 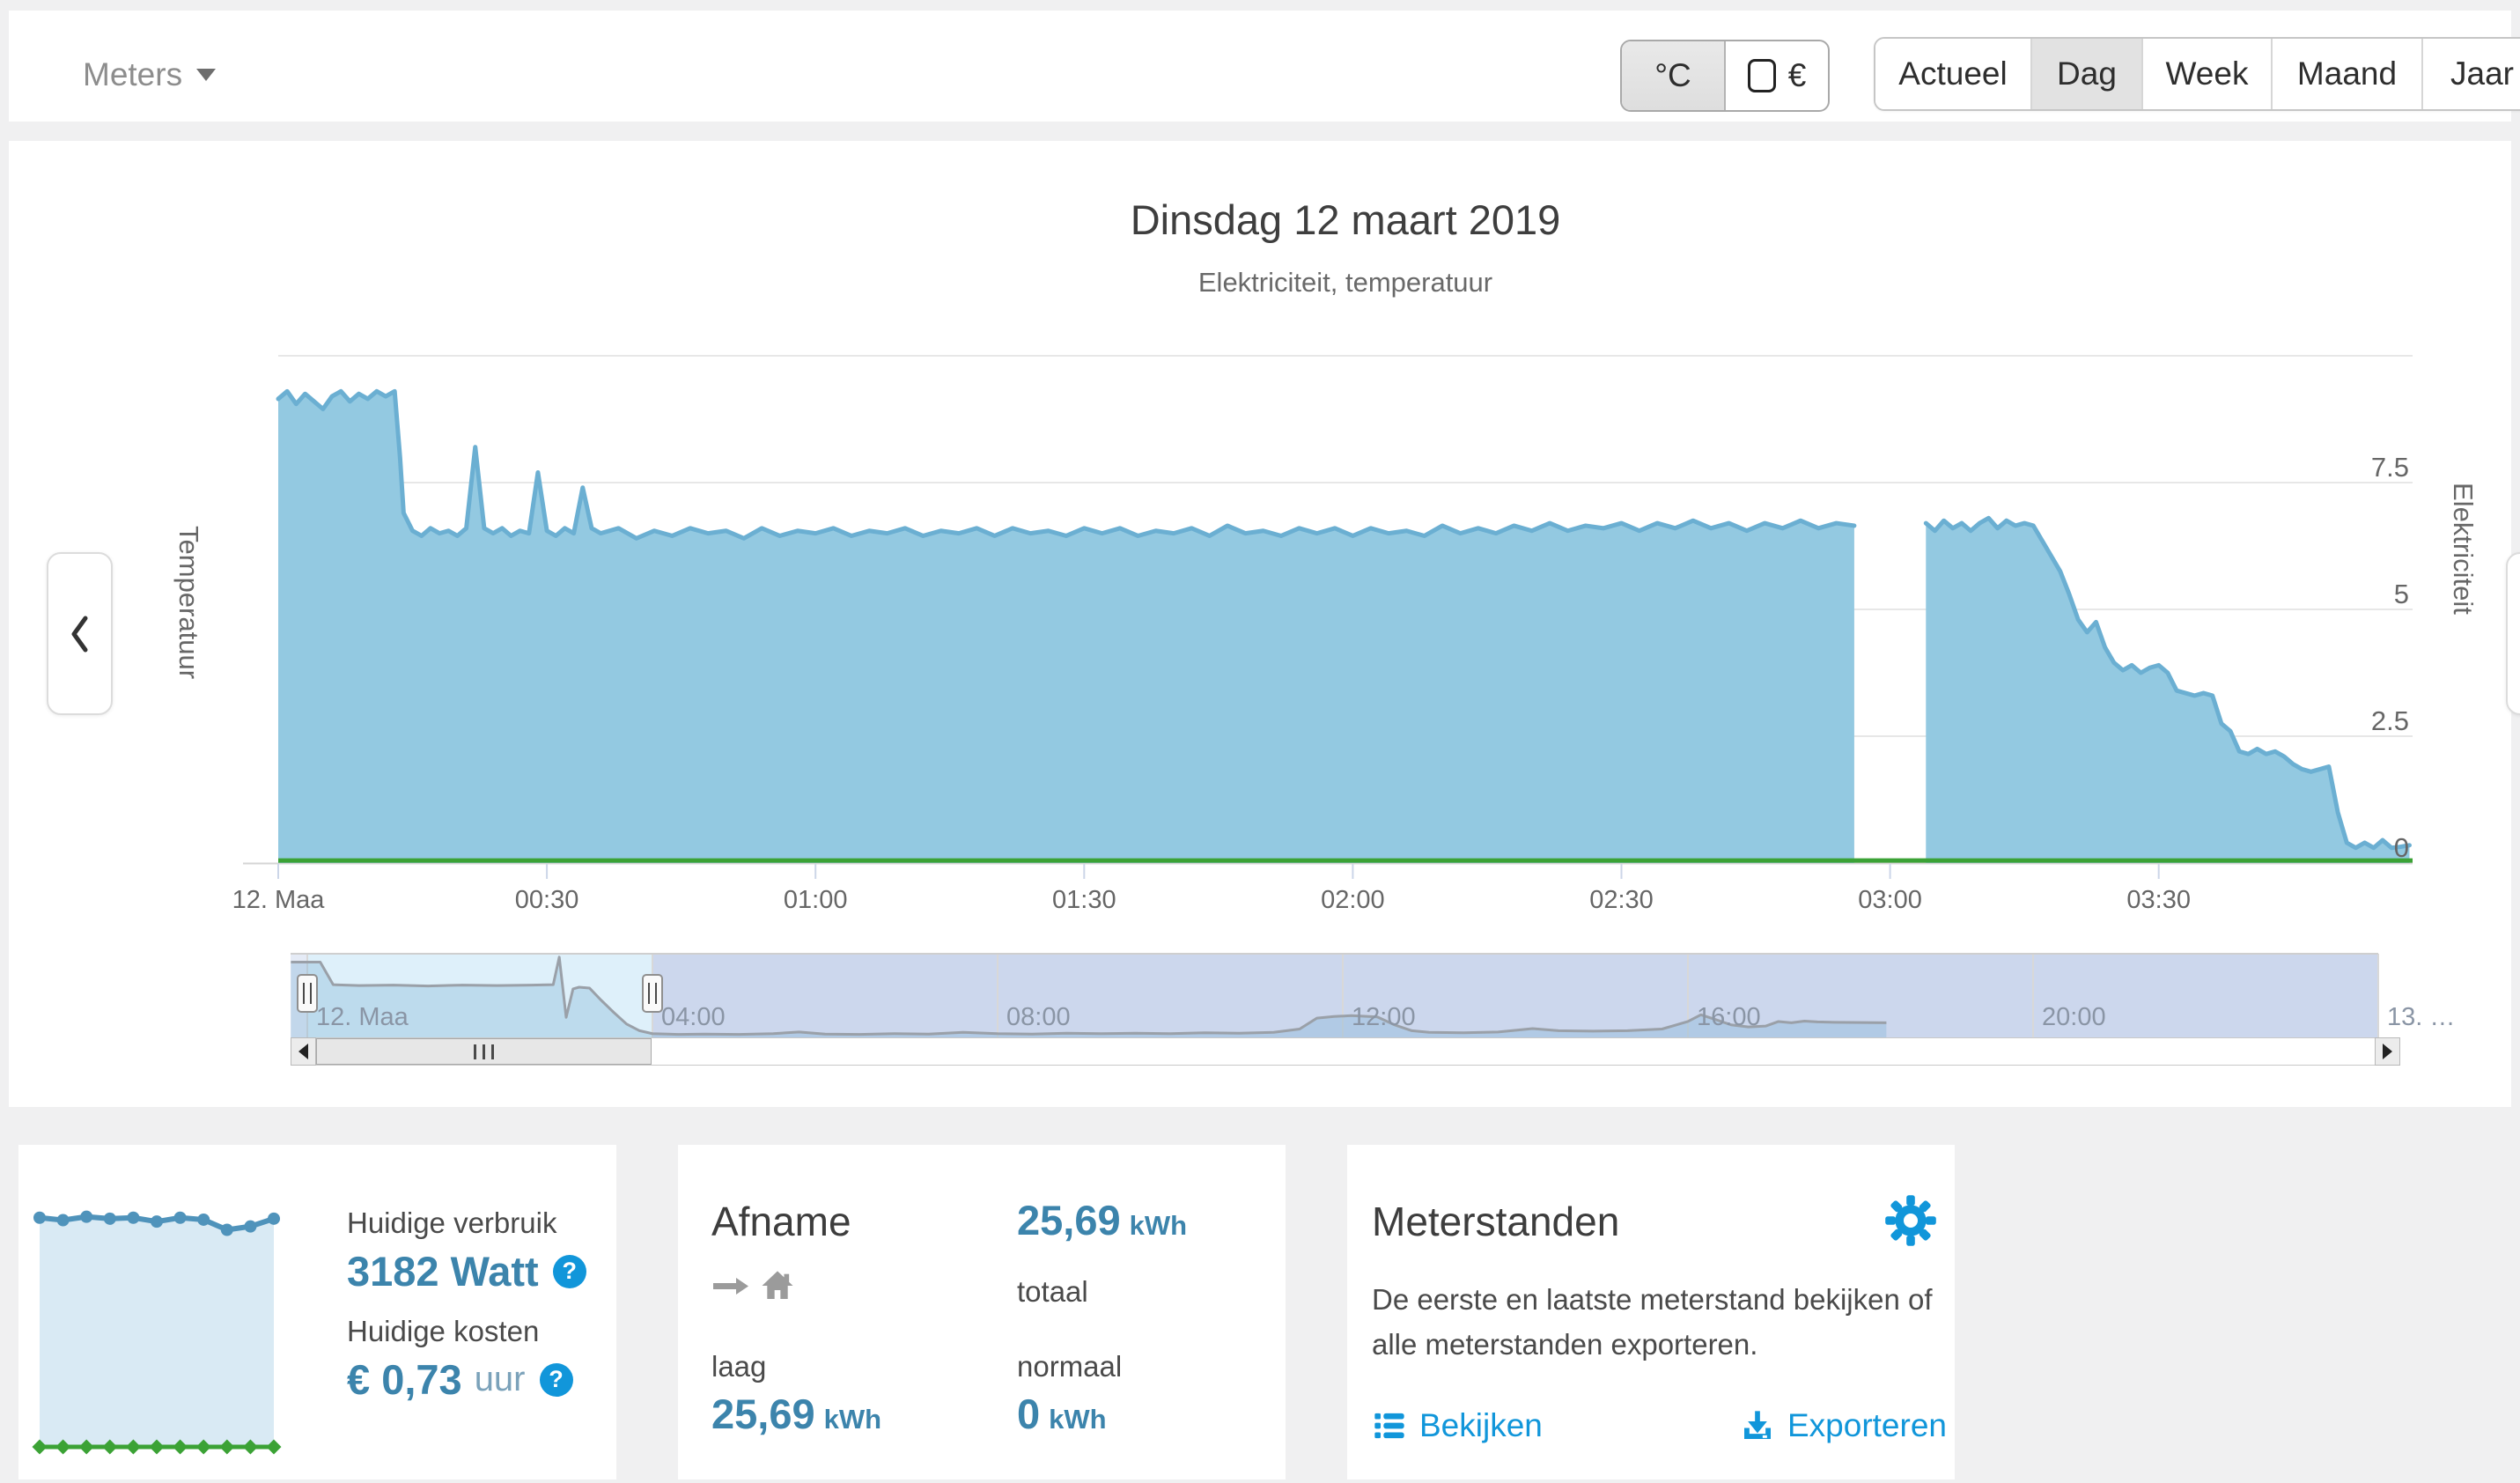 I want to click on scrollbar-right-button, so click(x=2387, y=1051).